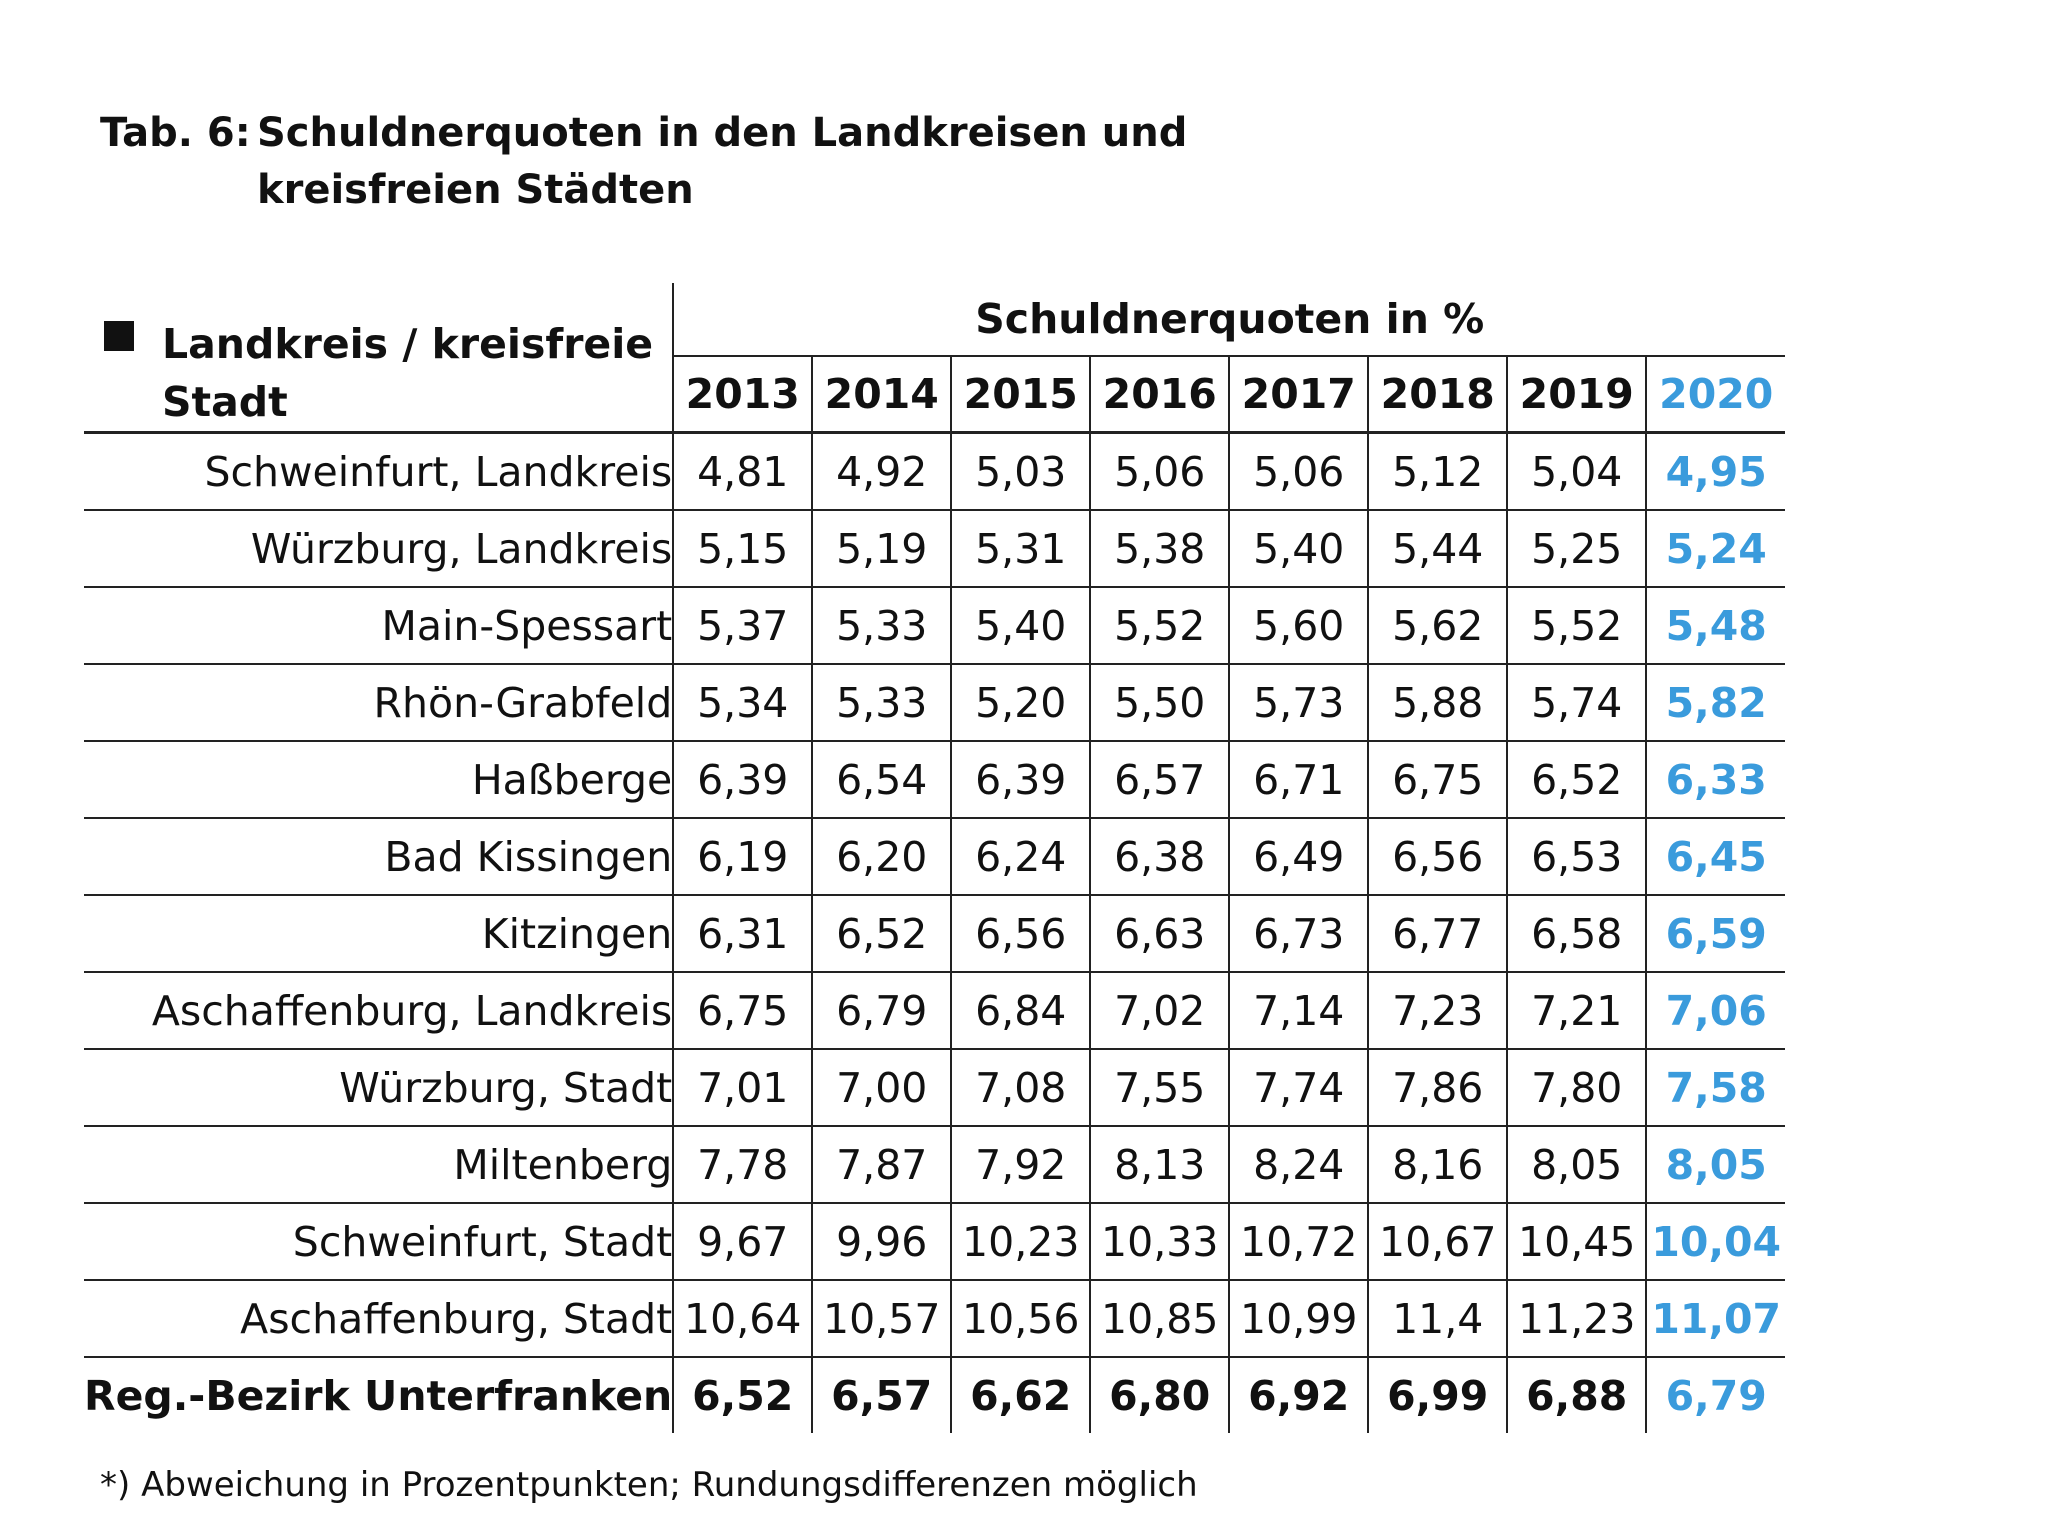 The height and width of the screenshot is (1536, 2048). I want to click on value-cell-highlighted: 7,58, so click(1715, 1088).